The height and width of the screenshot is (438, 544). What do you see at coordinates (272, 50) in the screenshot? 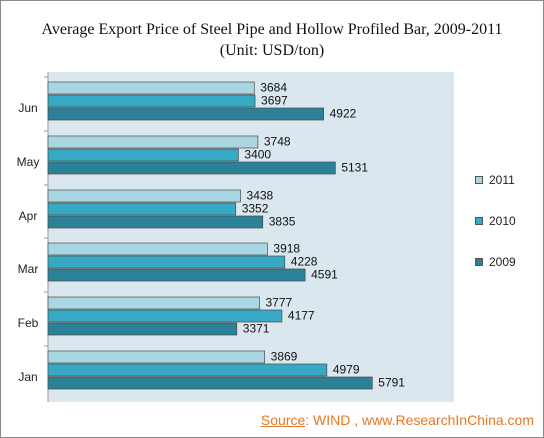
I see `chart-subtitle: (Unit: USD/ton)` at bounding box center [272, 50].